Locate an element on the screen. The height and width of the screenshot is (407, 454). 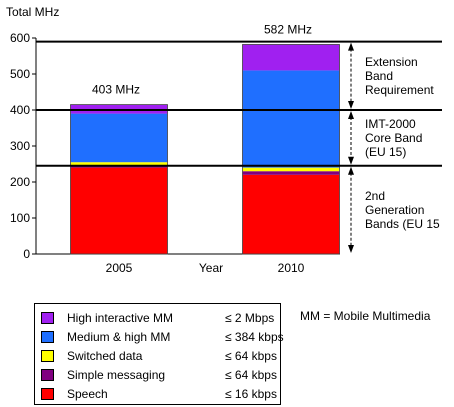
bar-2010-simple-messaging is located at coordinates (291, 173).